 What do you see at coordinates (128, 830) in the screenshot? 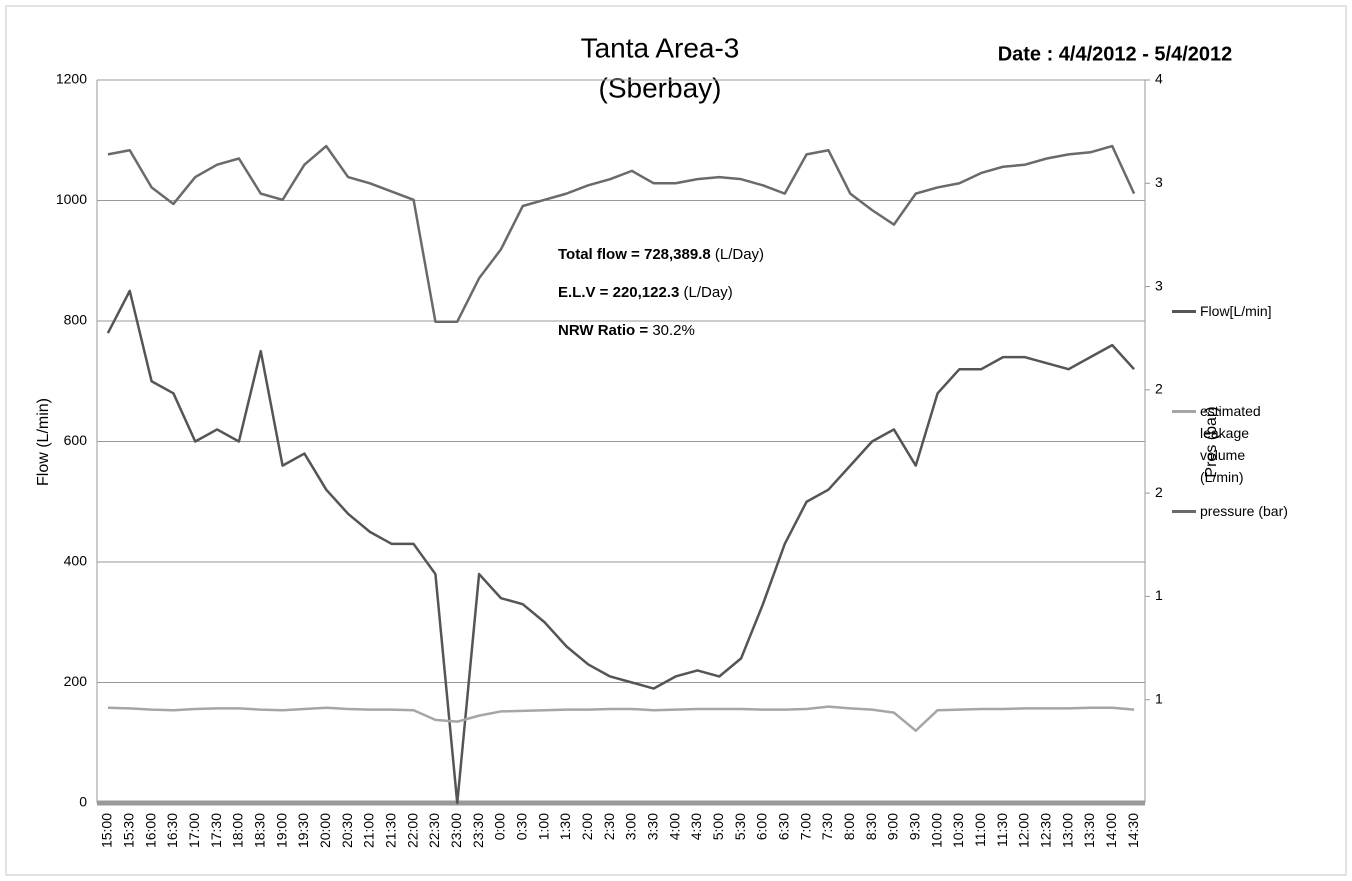
I see `x-tick-label: 15:30` at bounding box center [128, 830].